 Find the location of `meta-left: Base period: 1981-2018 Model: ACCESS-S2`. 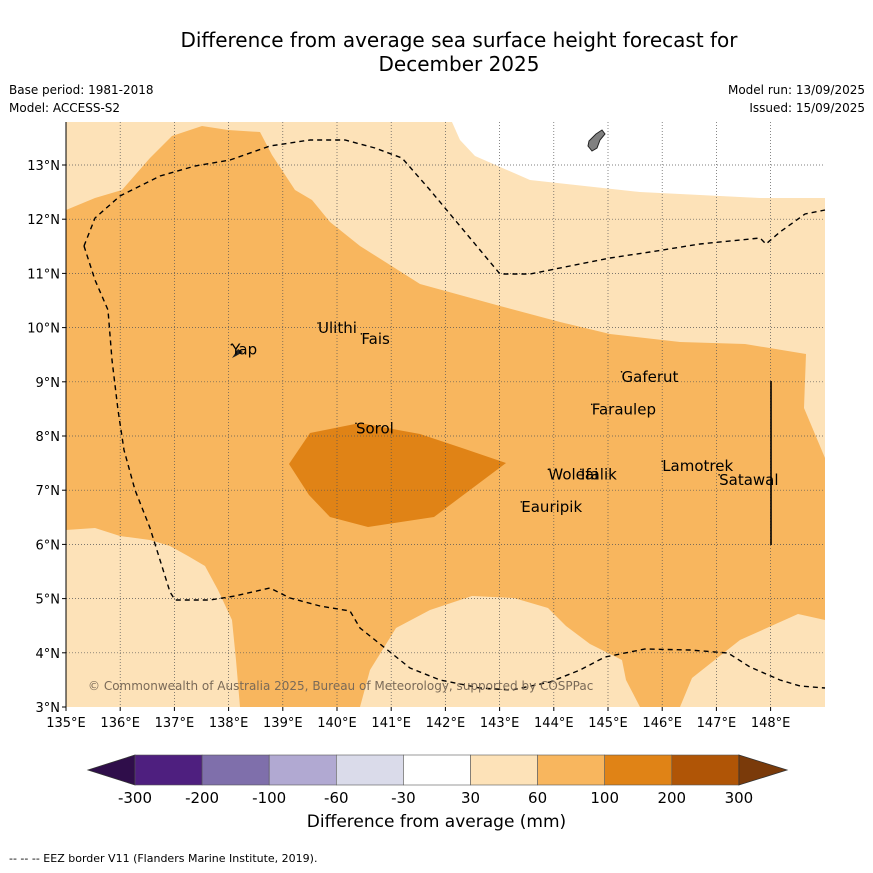

meta-left: Base period: 1981-2018 Model: ACCESS-S2 is located at coordinates (81, 99).